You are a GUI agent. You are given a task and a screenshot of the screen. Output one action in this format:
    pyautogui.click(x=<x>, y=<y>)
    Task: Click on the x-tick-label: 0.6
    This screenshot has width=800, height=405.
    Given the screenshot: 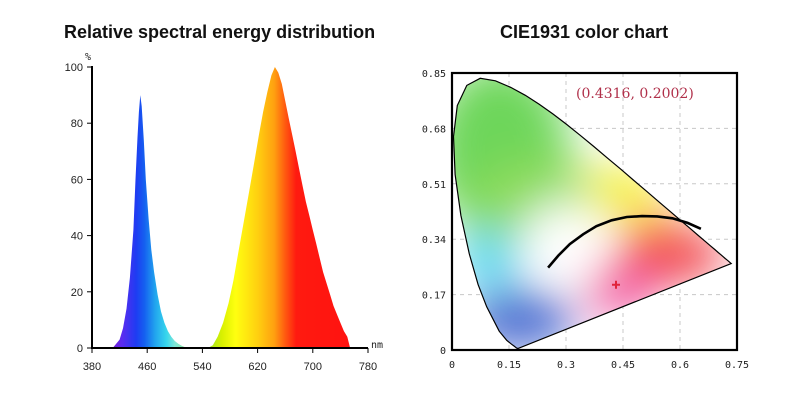 What is the action you would take?
    pyautogui.click(x=680, y=365)
    